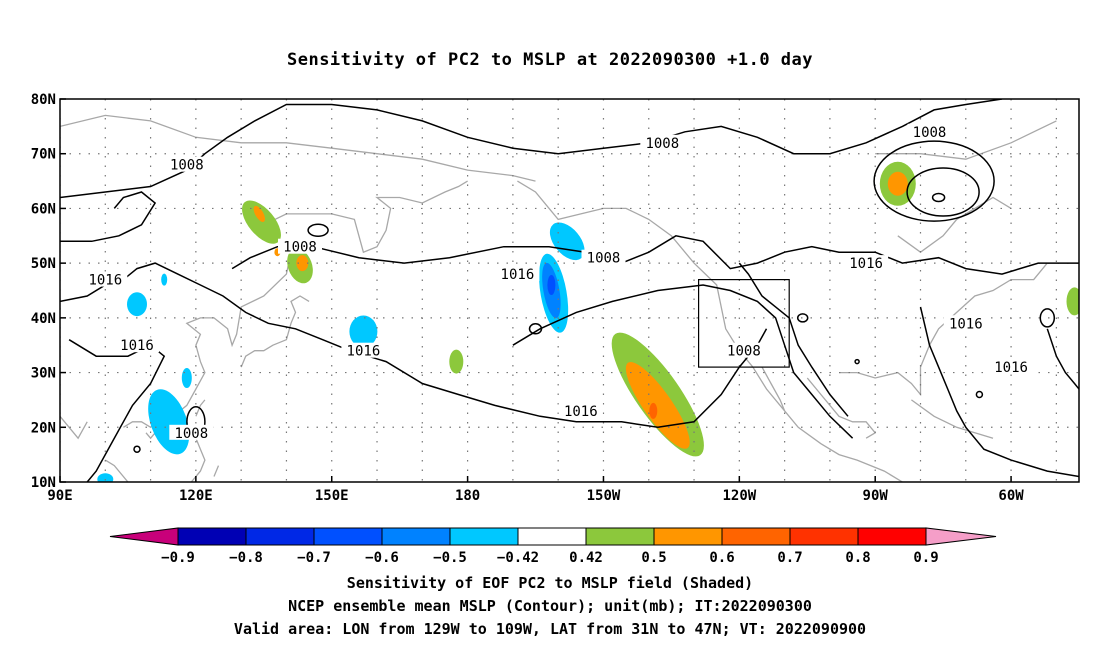 The width and height of the screenshot is (1100, 650). What do you see at coordinates (1011, 496) in the screenshot?
I see `x-tick-label: 60W` at bounding box center [1011, 496].